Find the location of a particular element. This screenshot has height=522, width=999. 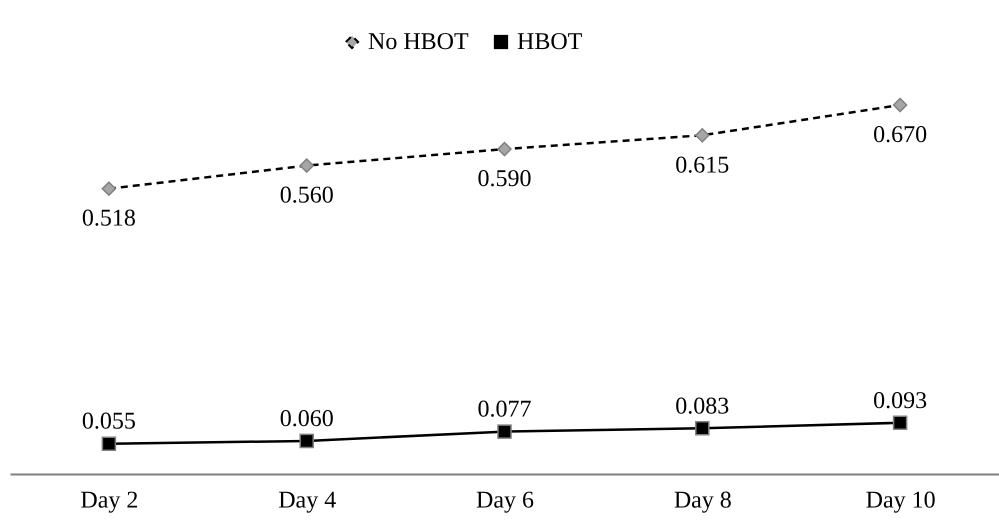

data-label: 0.615 is located at coordinates (702, 165).